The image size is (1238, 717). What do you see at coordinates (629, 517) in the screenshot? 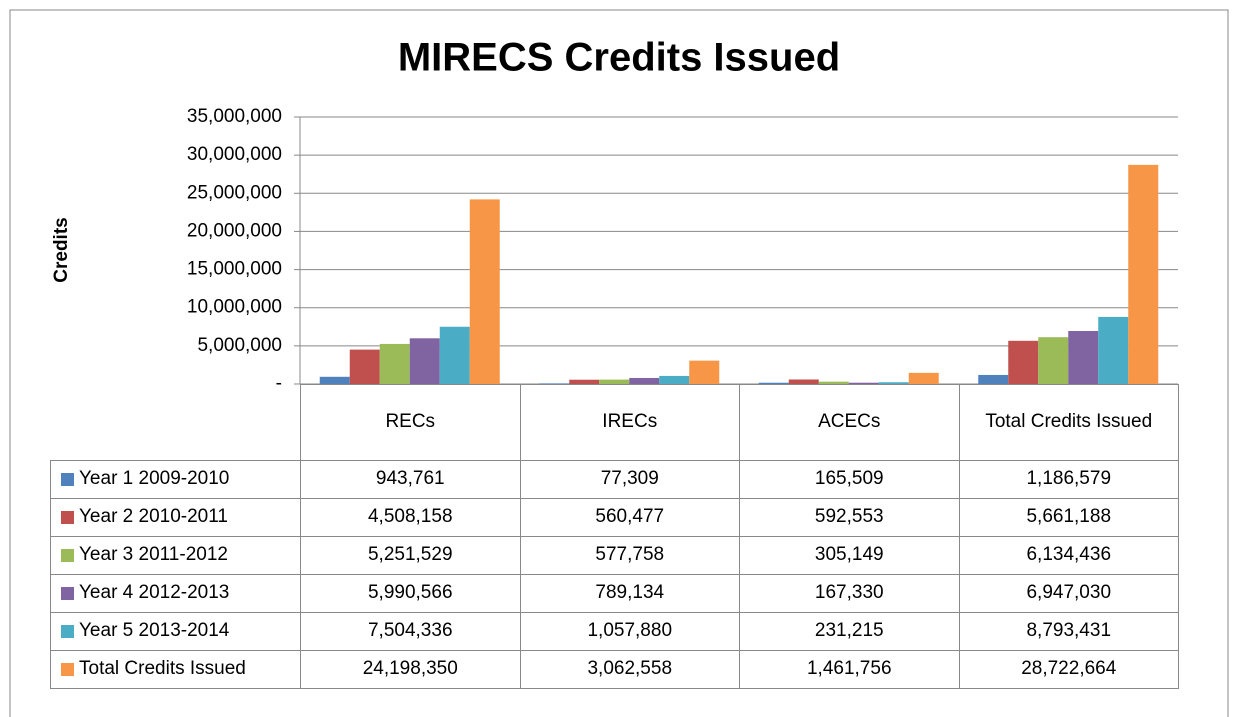
I see `table-value: 560,477` at bounding box center [629, 517].